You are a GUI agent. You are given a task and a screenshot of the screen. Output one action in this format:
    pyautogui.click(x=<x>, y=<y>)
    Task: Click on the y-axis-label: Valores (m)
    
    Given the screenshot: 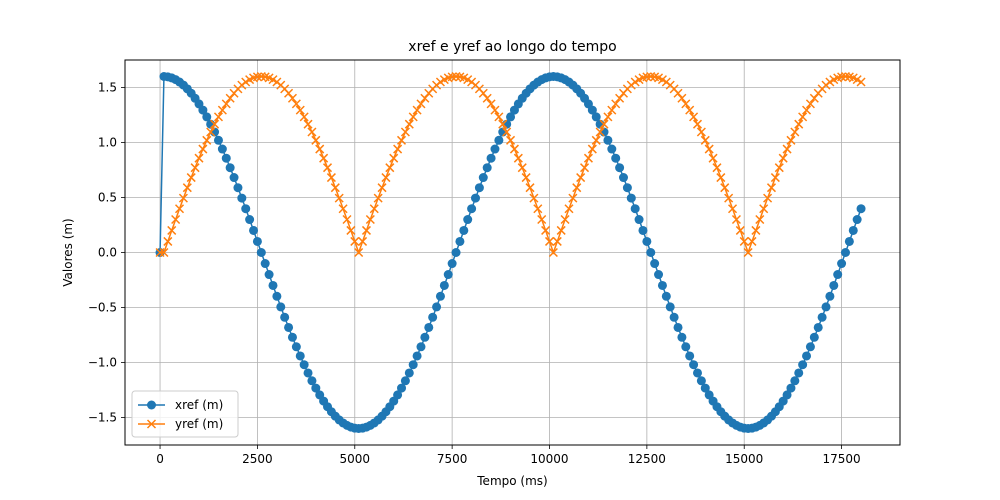 What is the action you would take?
    pyautogui.click(x=68, y=252)
    